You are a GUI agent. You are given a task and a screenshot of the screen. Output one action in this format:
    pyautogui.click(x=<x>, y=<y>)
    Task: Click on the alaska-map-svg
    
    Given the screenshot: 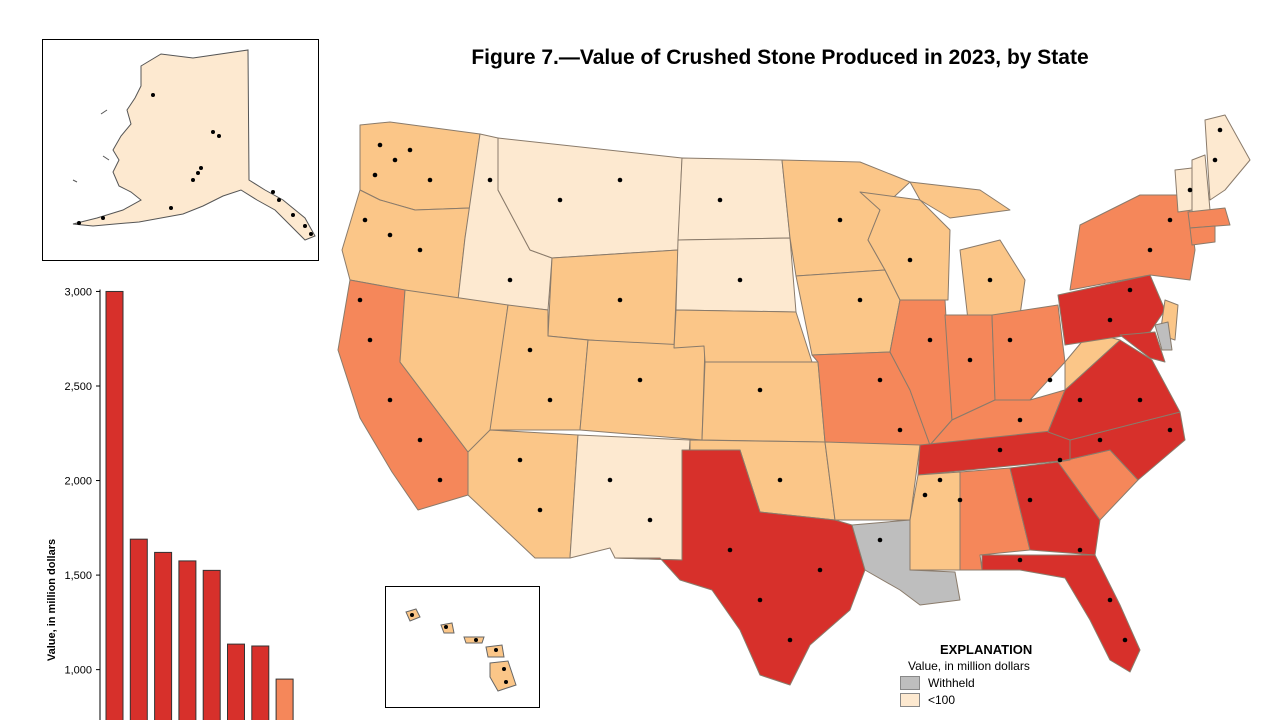 What is the action you would take?
    pyautogui.click(x=194, y=145)
    